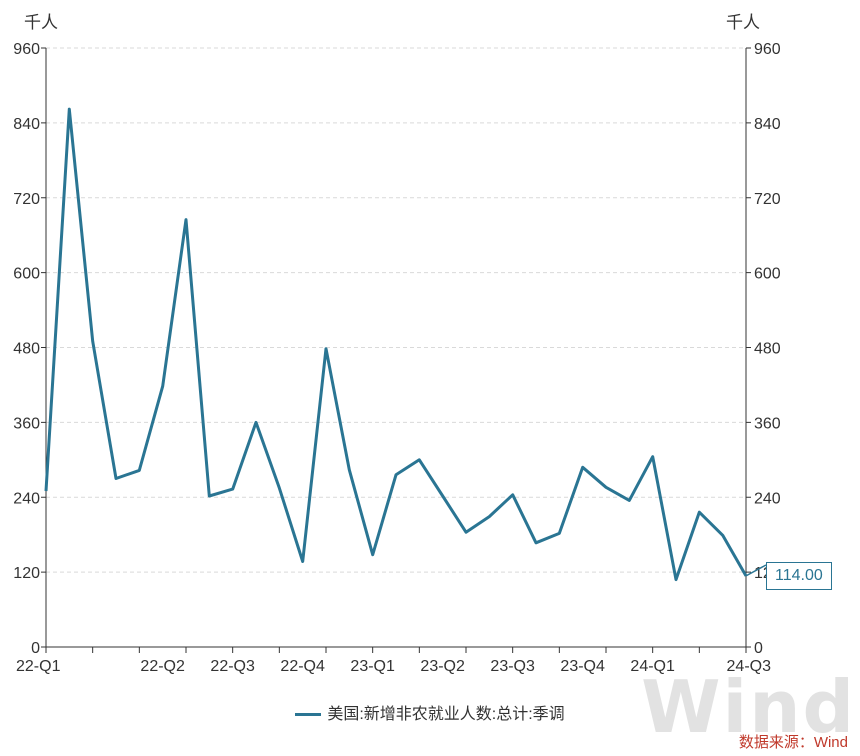  I want to click on y-tick-label-right: 240, so click(767, 498).